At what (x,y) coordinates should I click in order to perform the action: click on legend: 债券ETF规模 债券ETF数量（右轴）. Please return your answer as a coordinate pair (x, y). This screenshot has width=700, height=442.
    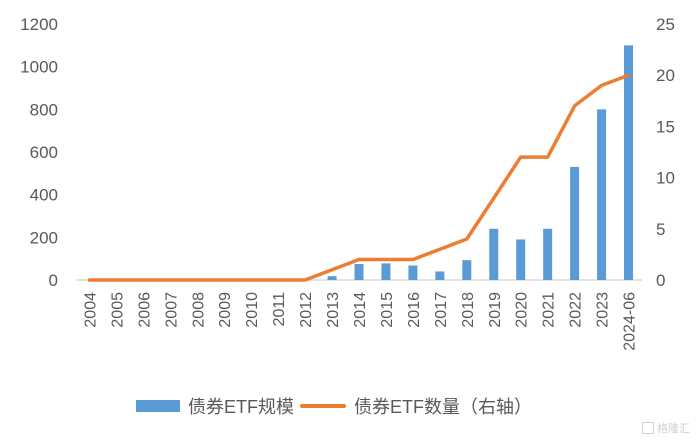
    Looking at the image, I should click on (337, 406).